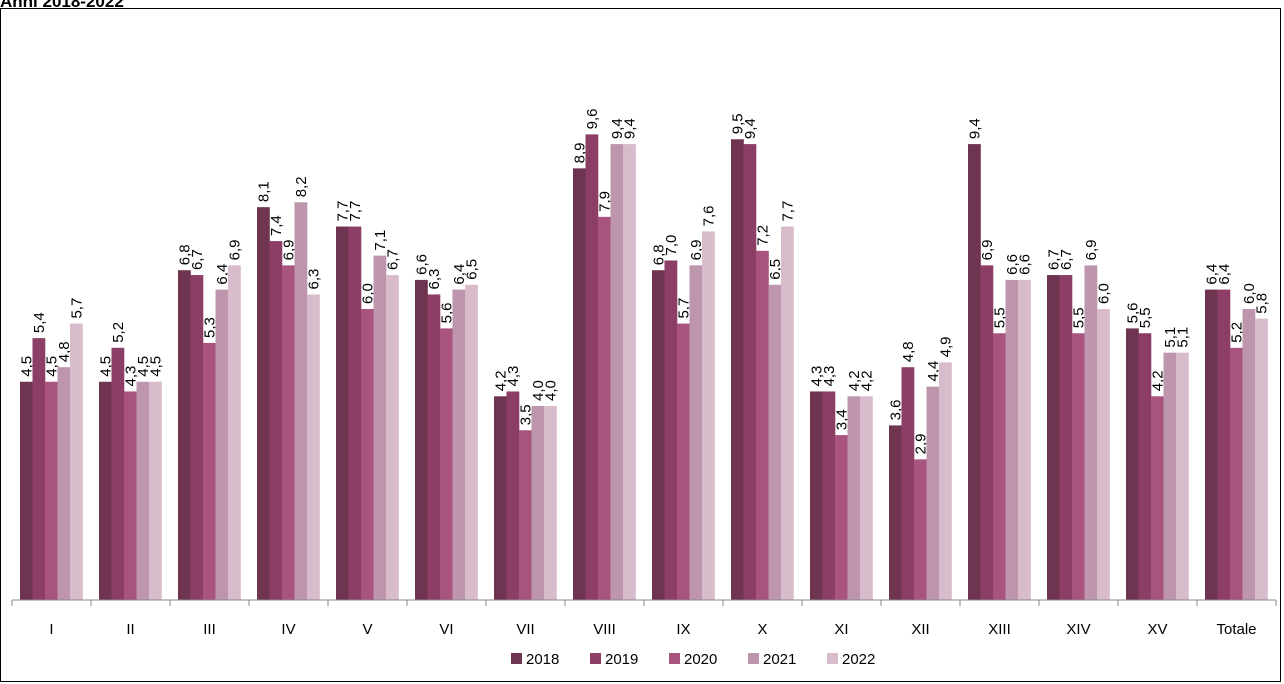  I want to click on data-label-2018-III: 6,8, so click(184, 254).